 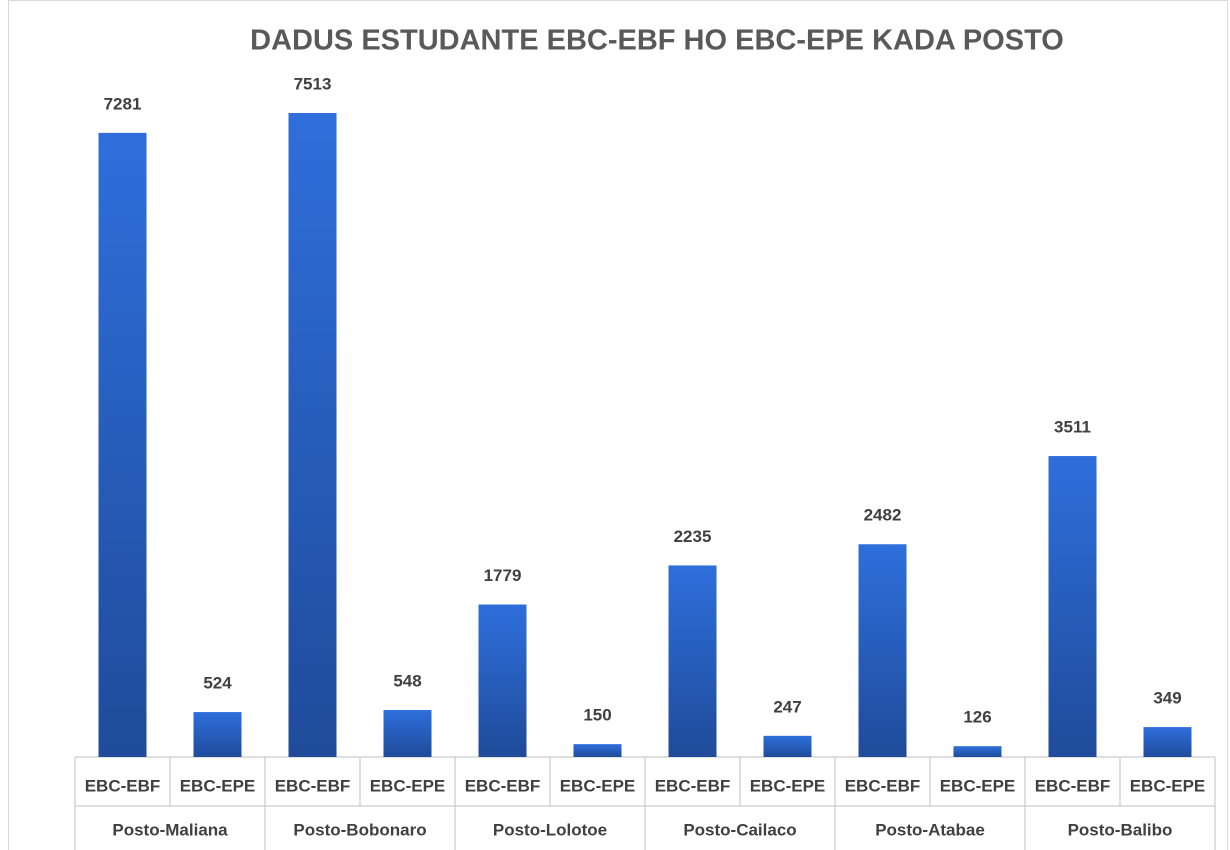 I want to click on data-label: 2235, so click(x=693, y=536).